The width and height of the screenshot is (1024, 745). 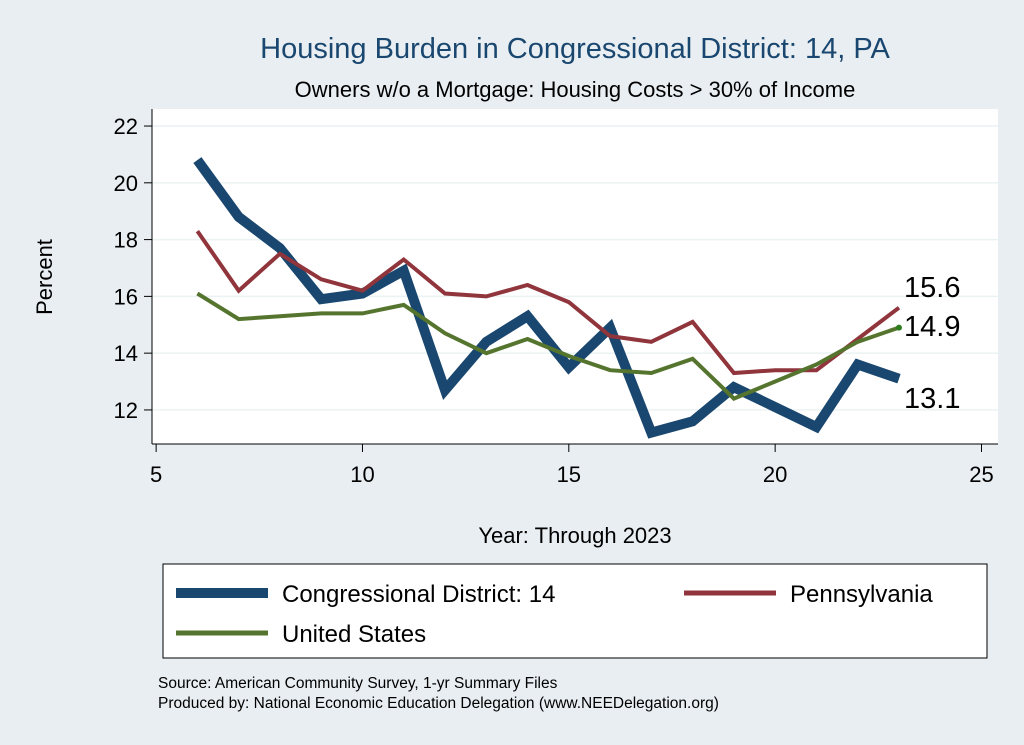 What do you see at coordinates (569, 474) in the screenshot?
I see `x-tick-label-15: 15` at bounding box center [569, 474].